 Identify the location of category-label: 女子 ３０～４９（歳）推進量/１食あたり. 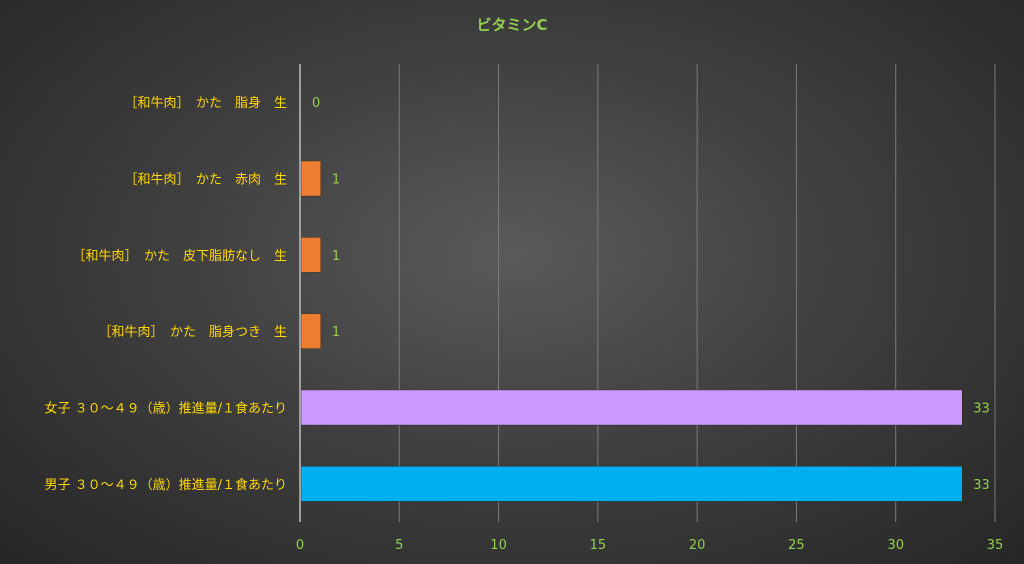
(165, 409).